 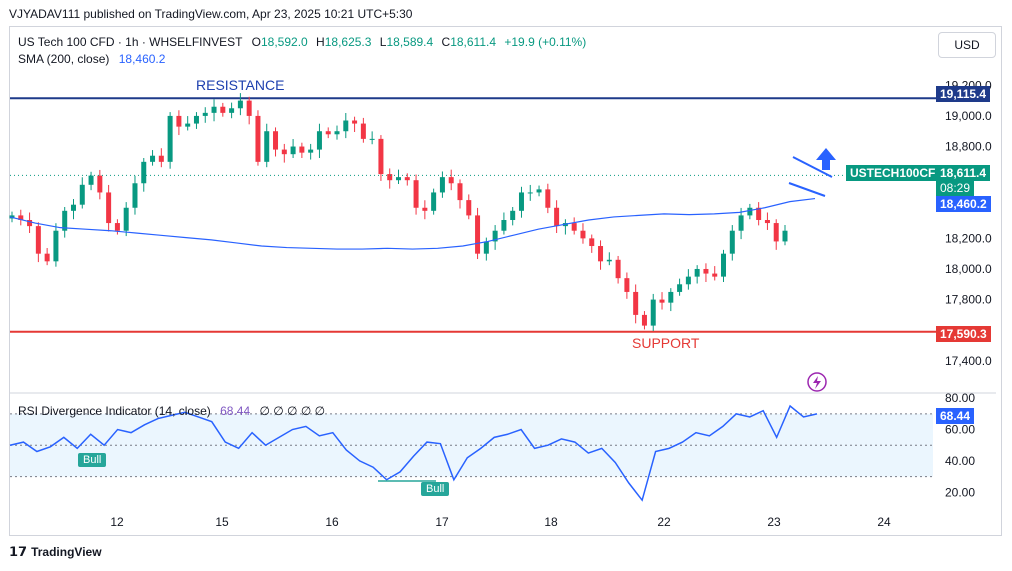 What do you see at coordinates (826, 159) in the screenshot?
I see `breakout-arrow-icon` at bounding box center [826, 159].